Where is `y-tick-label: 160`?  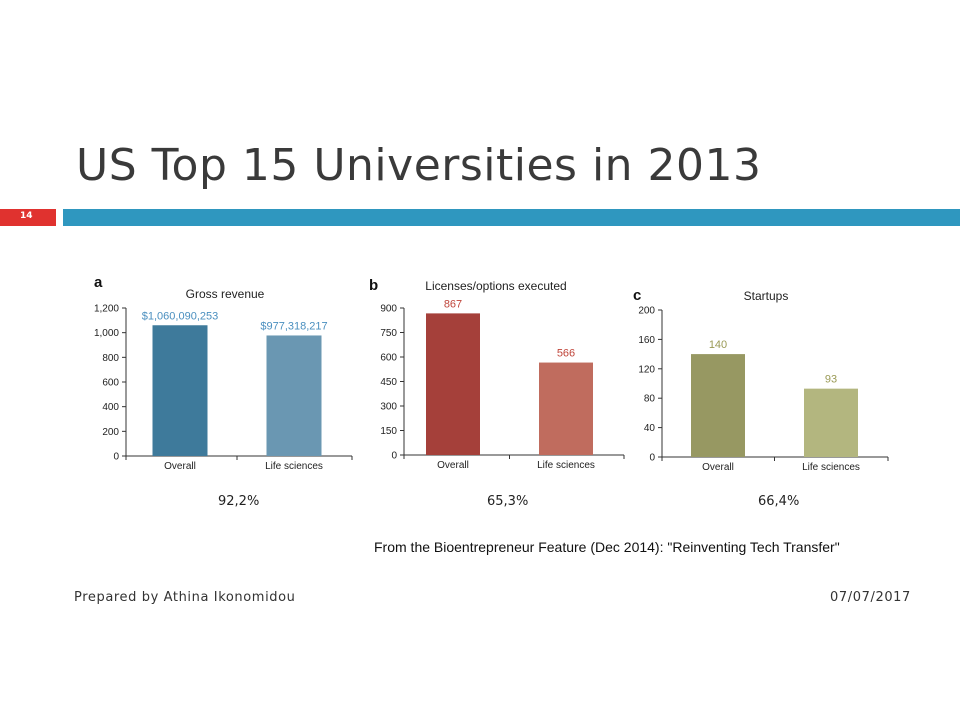
y-tick-label: 160 is located at coordinates (646, 340).